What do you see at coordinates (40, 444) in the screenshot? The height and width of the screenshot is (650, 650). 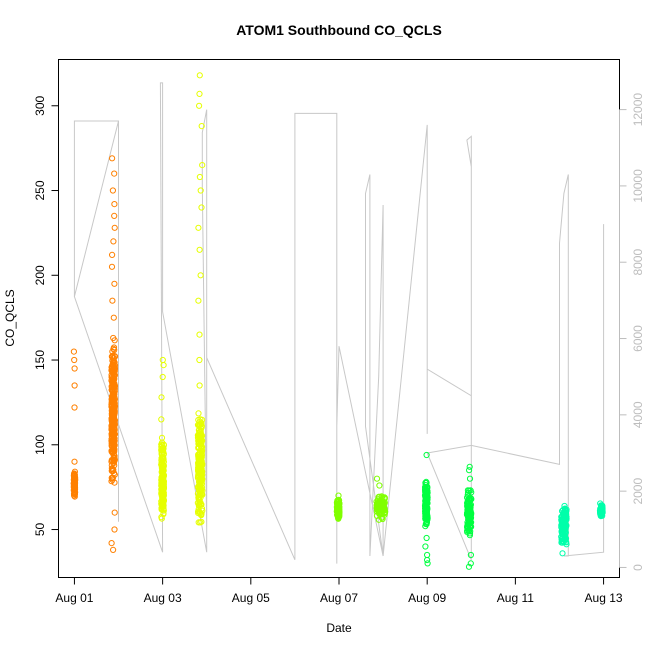 I see `y-tick-label: 100` at bounding box center [40, 444].